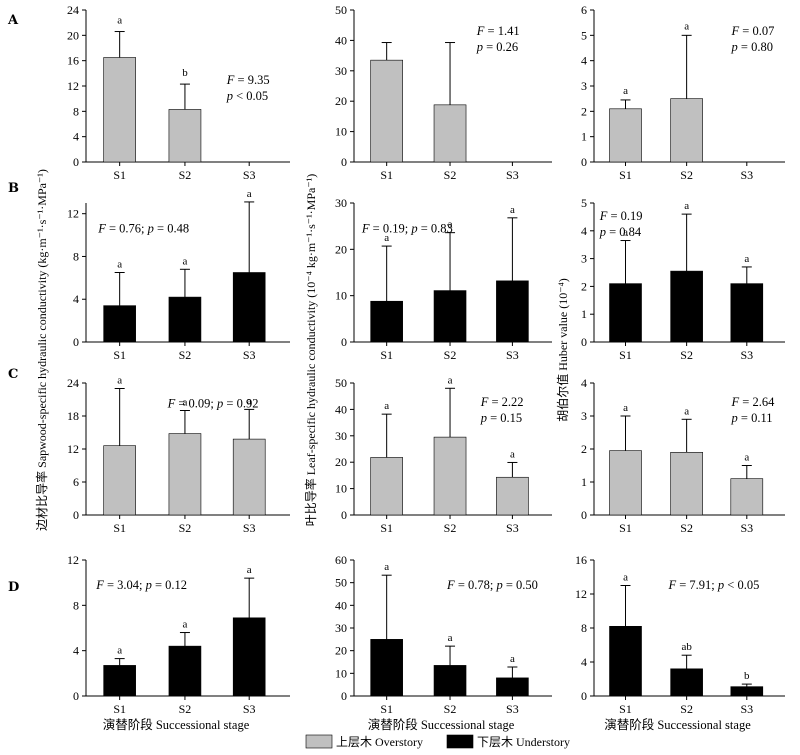 The width and height of the screenshot is (800, 755). Describe the element at coordinates (443, 92) in the screenshot. I see `subplot-a2: 0 10 20 30 40 50 S1 S2 S3 F = 1.41 p = 0.26` at that location.